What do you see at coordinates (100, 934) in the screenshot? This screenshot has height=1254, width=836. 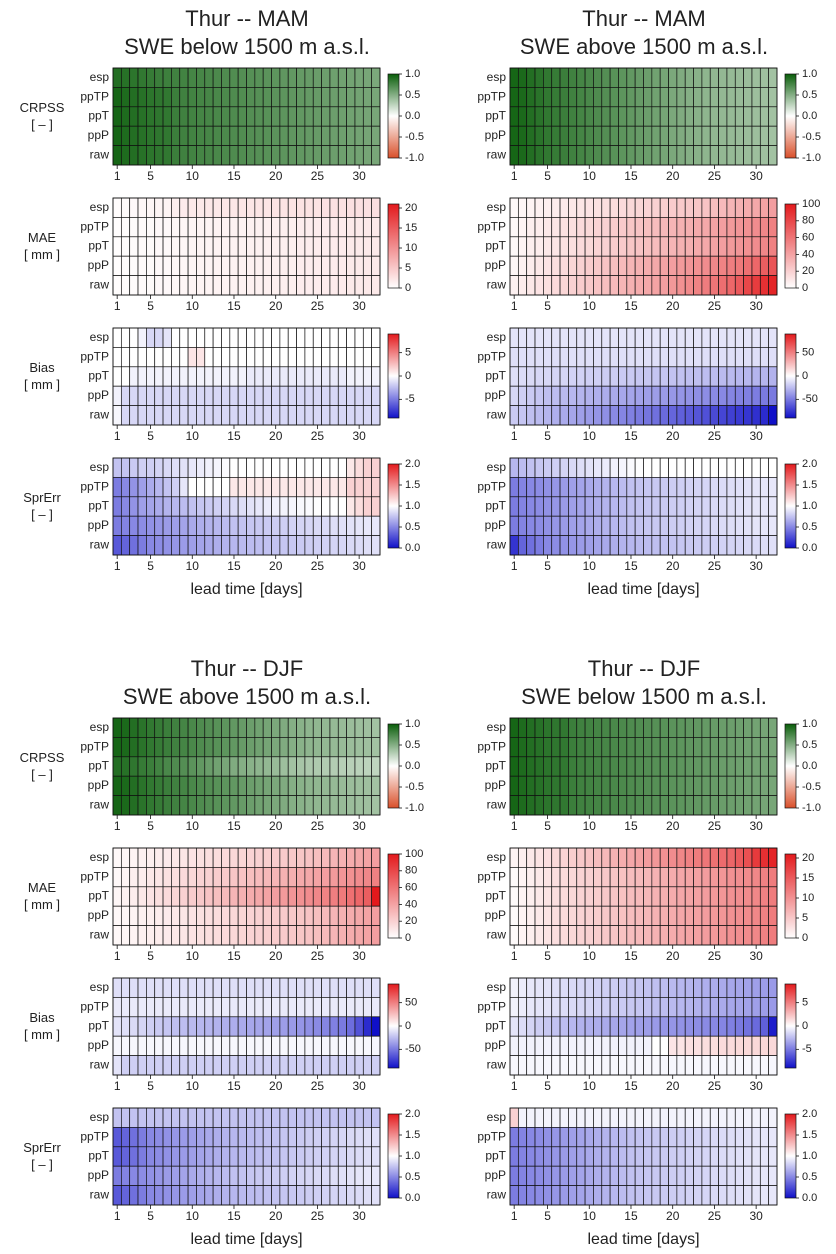 I see `row-label: raw` at bounding box center [100, 934].